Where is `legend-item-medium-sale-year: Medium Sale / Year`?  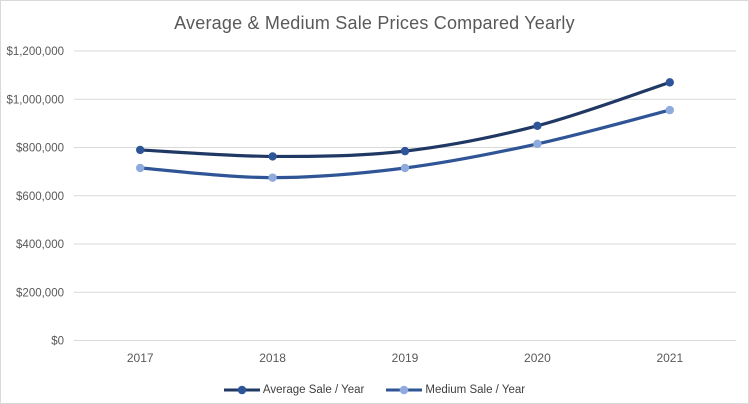
legend-item-medium-sale-year: Medium Sale / Year is located at coordinates (455, 390).